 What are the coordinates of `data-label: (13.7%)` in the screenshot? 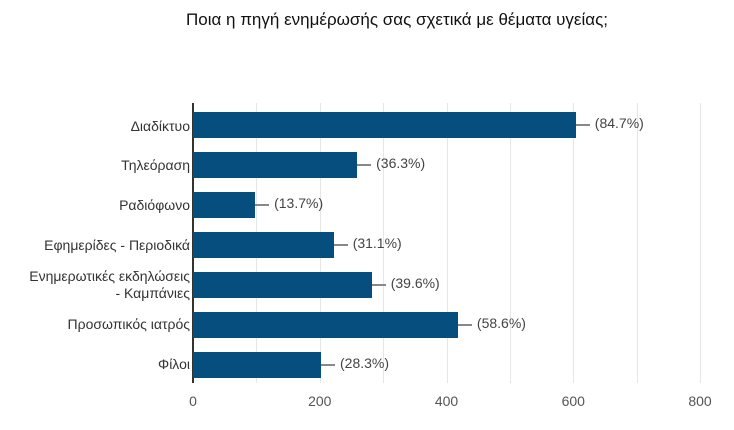 It's located at (299, 203).